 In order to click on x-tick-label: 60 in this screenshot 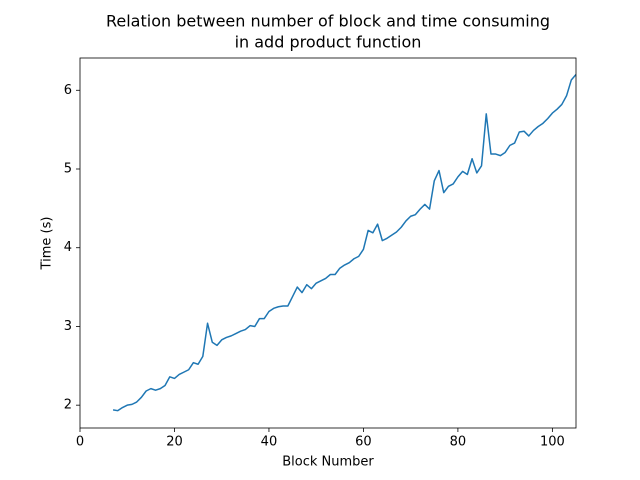, I will do `click(363, 442)`.